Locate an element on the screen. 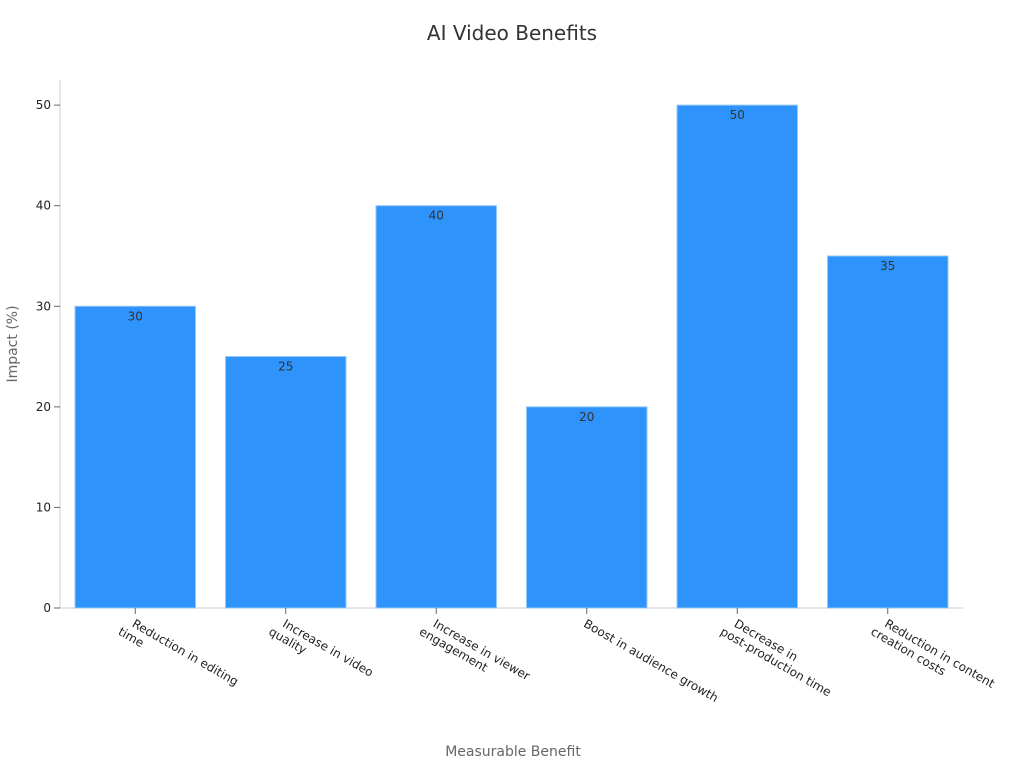 Image resolution: width=1024 pixels, height=768 pixels. bar-value-label: 40 is located at coordinates (436, 216).